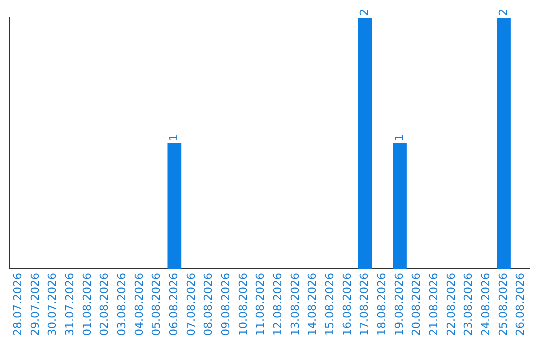 The height and width of the screenshot is (340, 540). Describe the element at coordinates (434, 304) in the screenshot. I see `x-tick-label: 21.08.2026` at that location.